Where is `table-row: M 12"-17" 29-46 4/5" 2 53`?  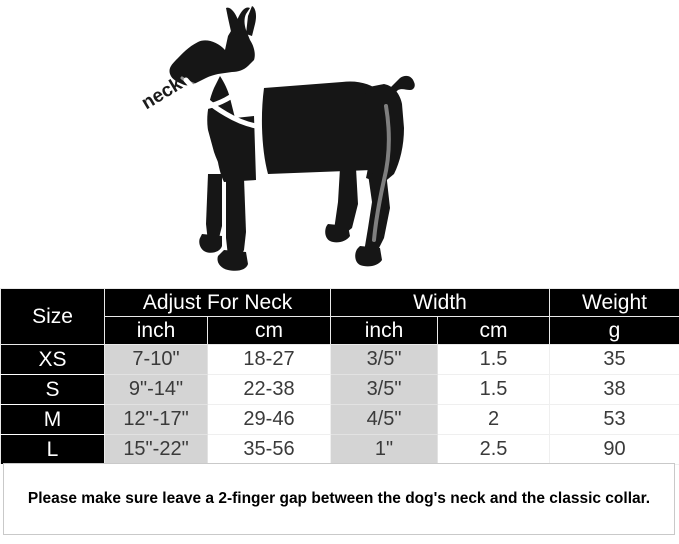 table-row: M 12"-17" 29-46 4/5" 2 53 is located at coordinates (339, 419).